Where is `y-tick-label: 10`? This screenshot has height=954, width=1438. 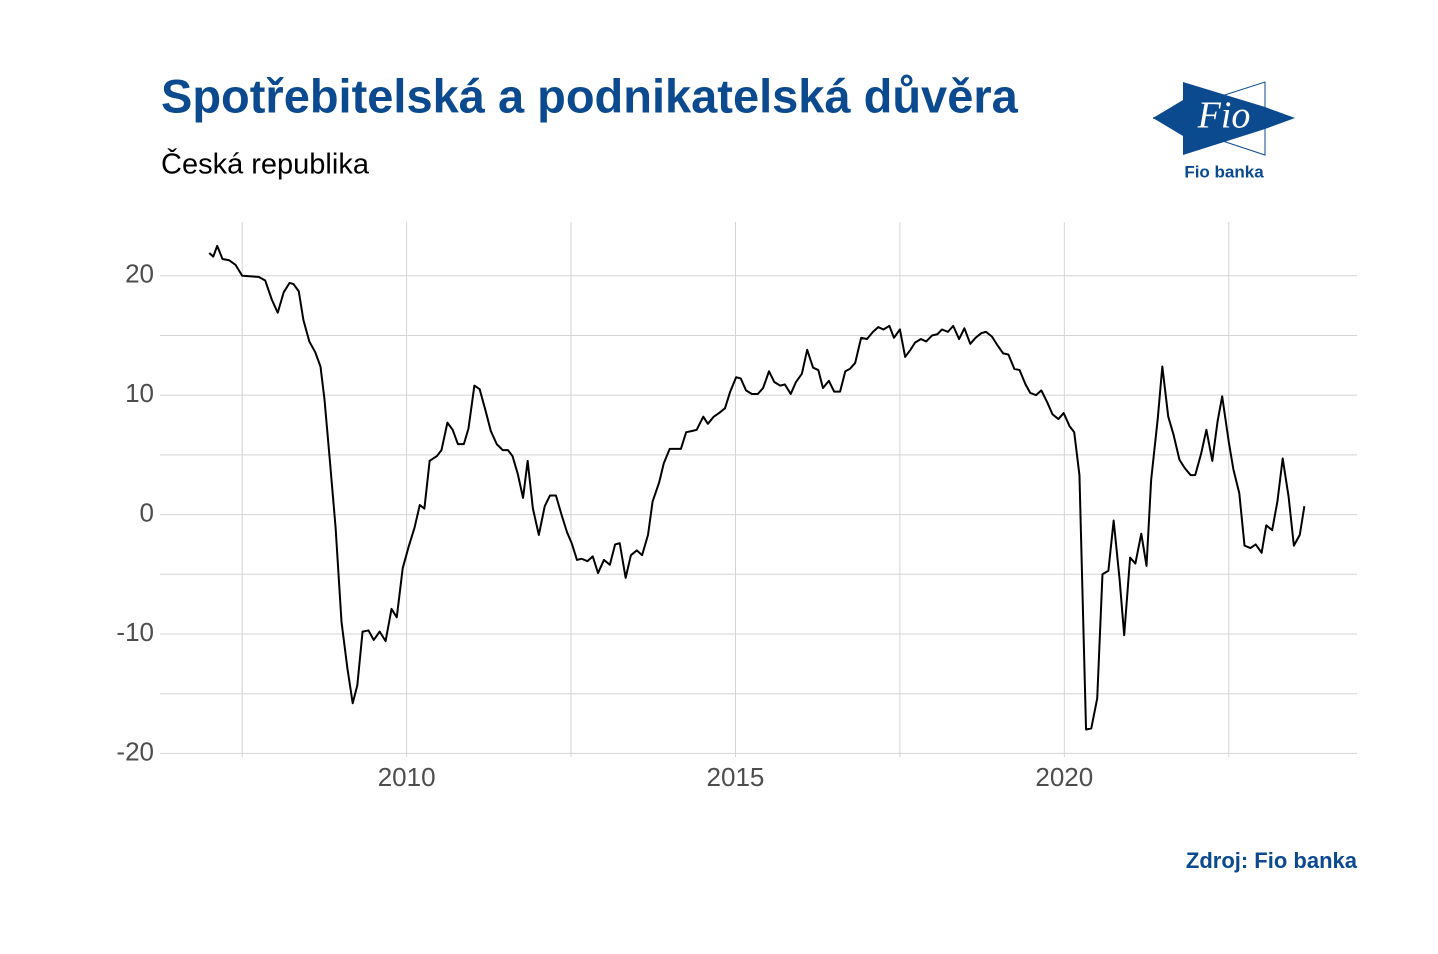 y-tick-label: 10 is located at coordinates (139, 393).